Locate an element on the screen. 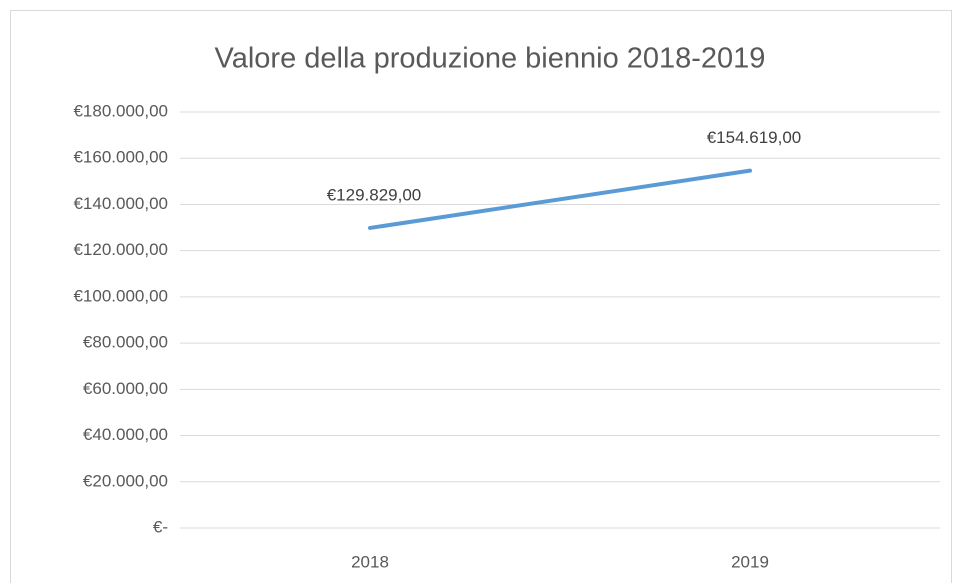 Image resolution: width=957 pixels, height=583 pixels. y-tick-label: €140.000,00 is located at coordinates (120, 203).